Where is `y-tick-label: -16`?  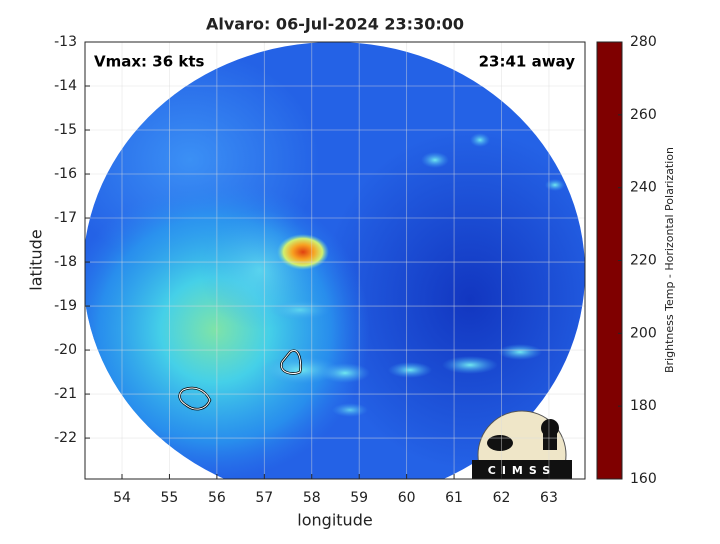 y-tick-label: -16 is located at coordinates (65, 174).